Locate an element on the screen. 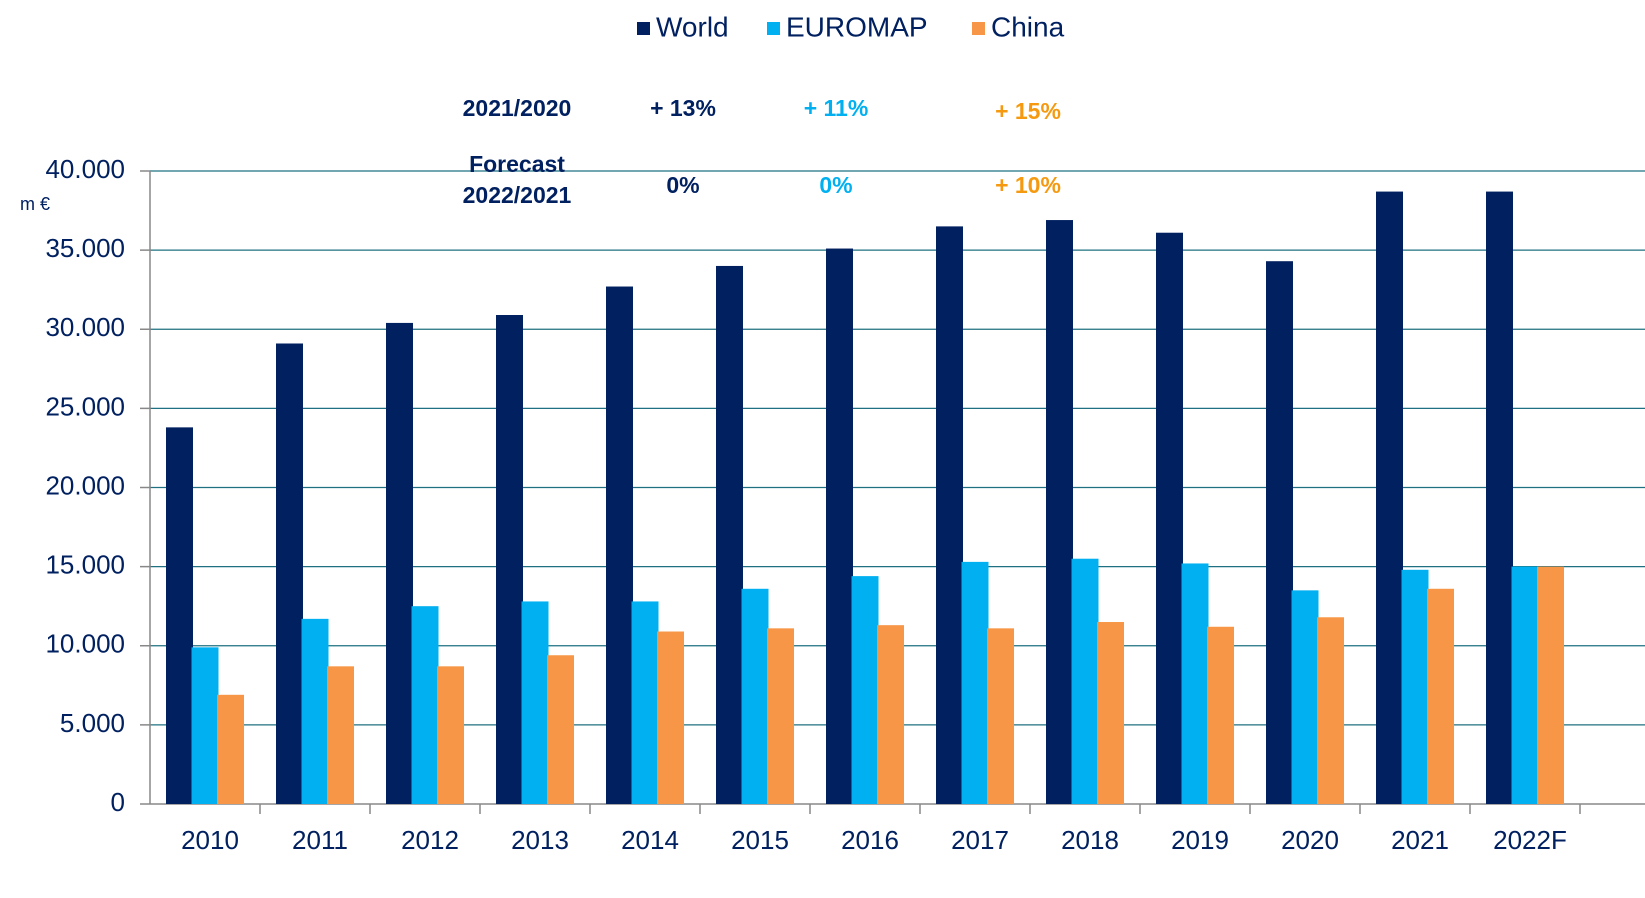 The height and width of the screenshot is (898, 1645). x-tick-label: 2021 is located at coordinates (1420, 840).